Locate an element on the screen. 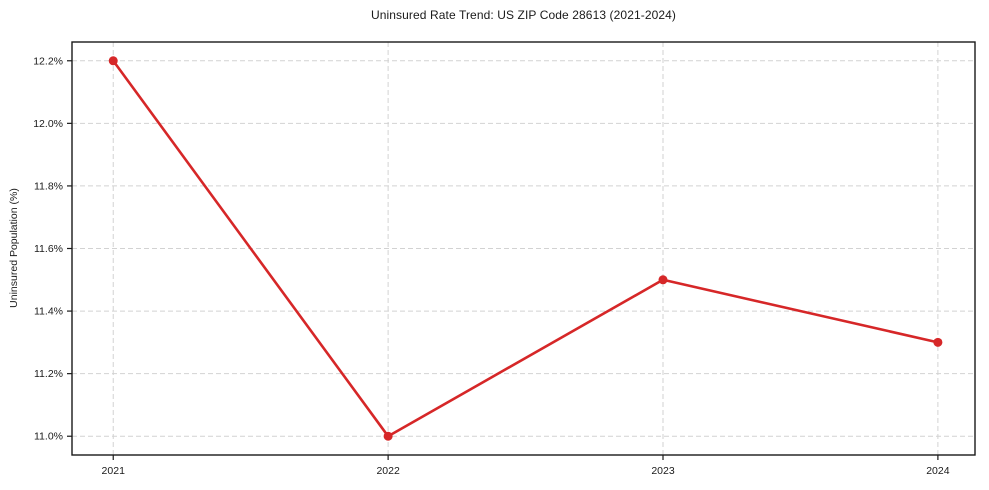  y-tick-label: 11.4% is located at coordinates (48, 312).